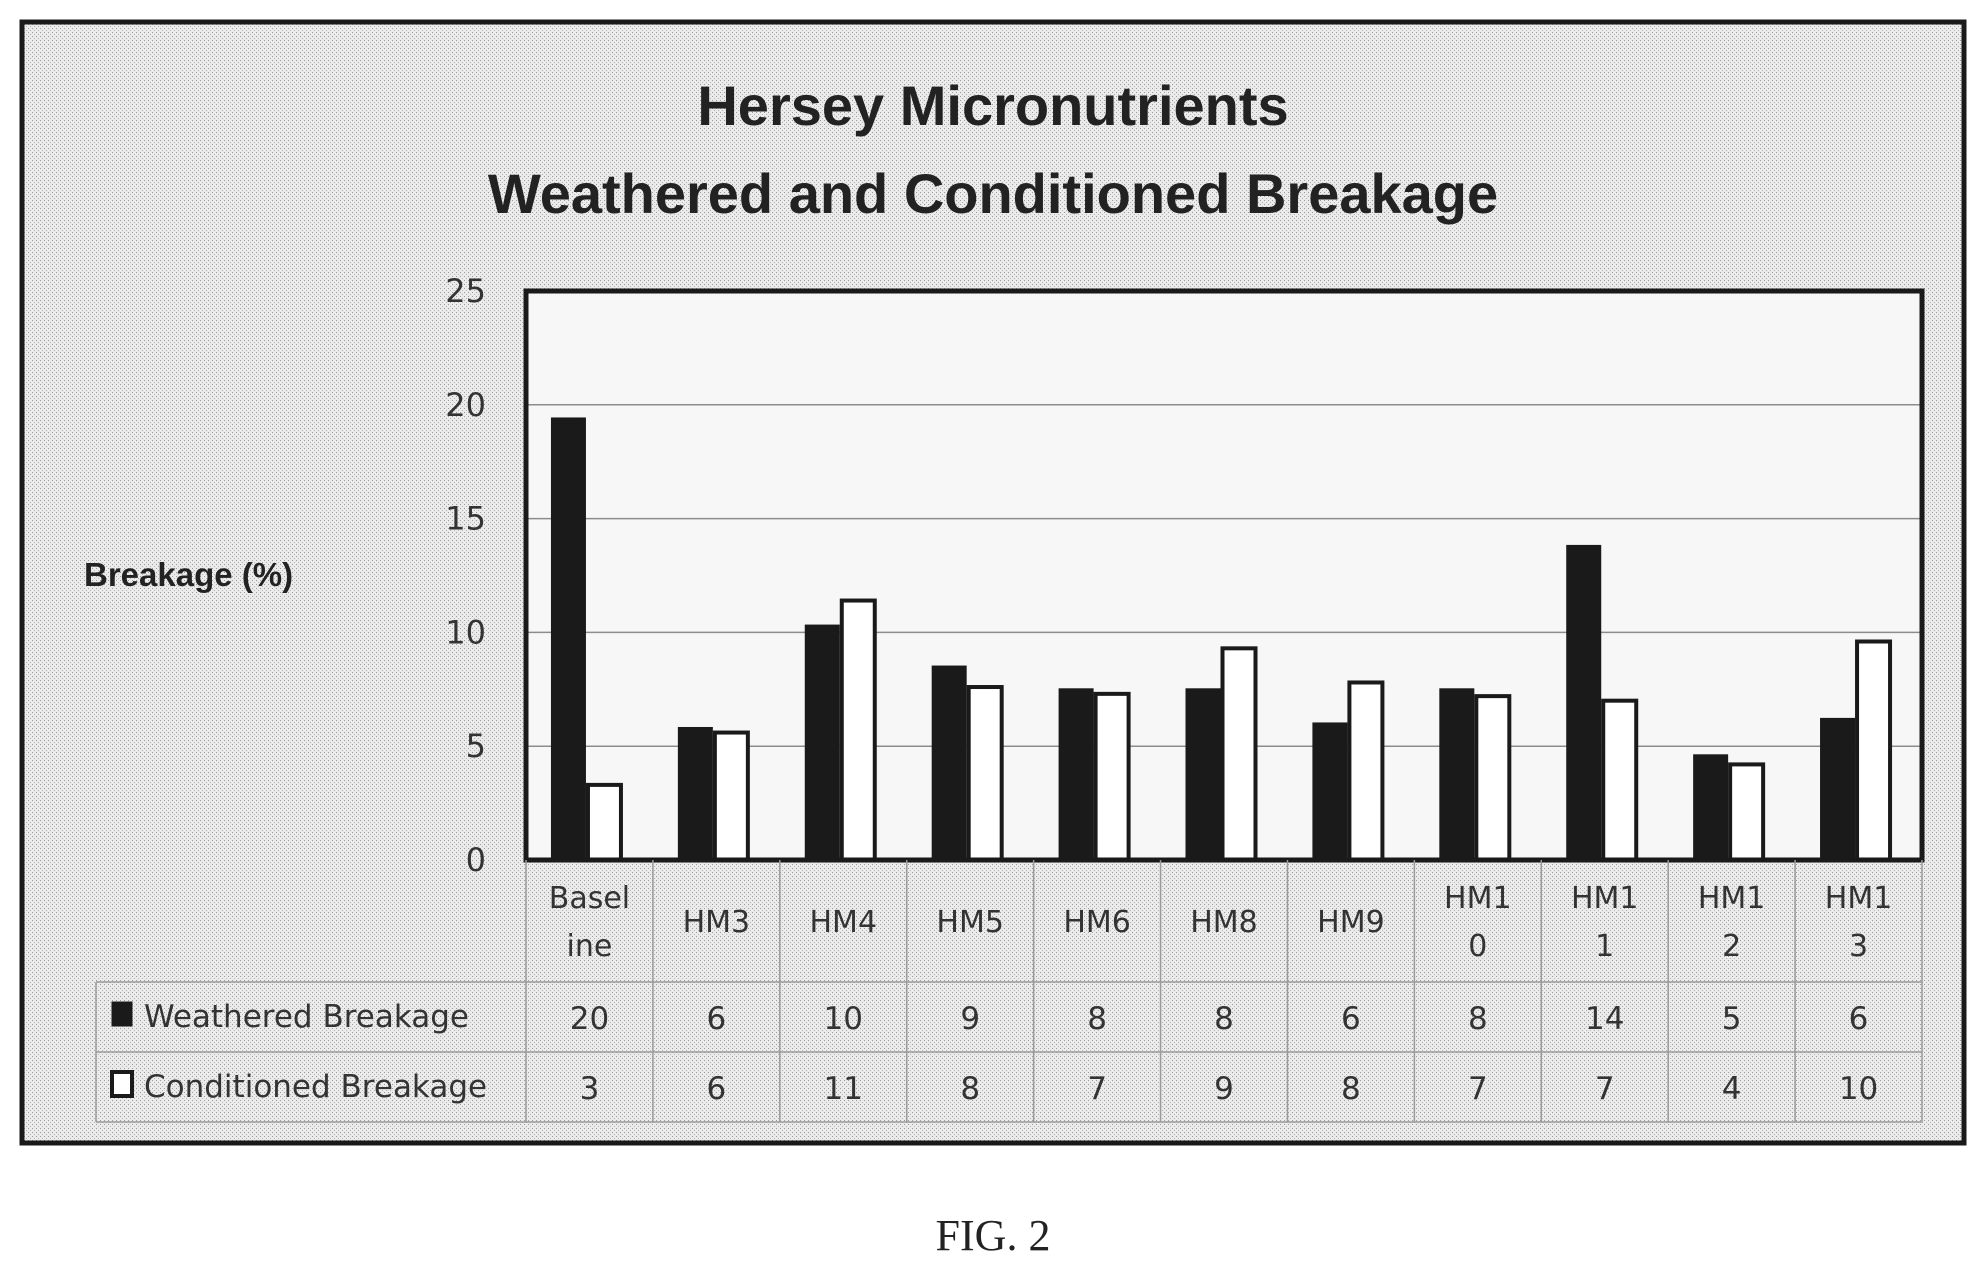 The image size is (1986, 1269). What do you see at coordinates (465, 291) in the screenshot?
I see `y-tick-label: 25` at bounding box center [465, 291].